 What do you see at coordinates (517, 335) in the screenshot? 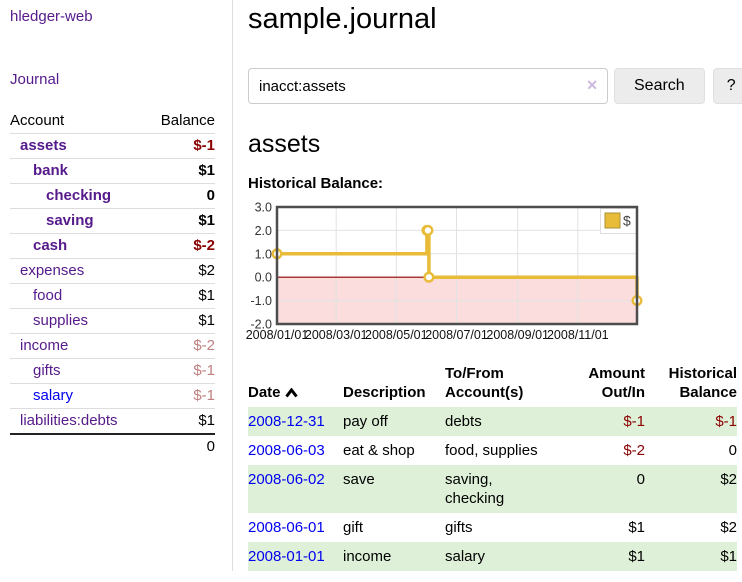
I see `x-tick-label: 2008/09/01` at bounding box center [517, 335].